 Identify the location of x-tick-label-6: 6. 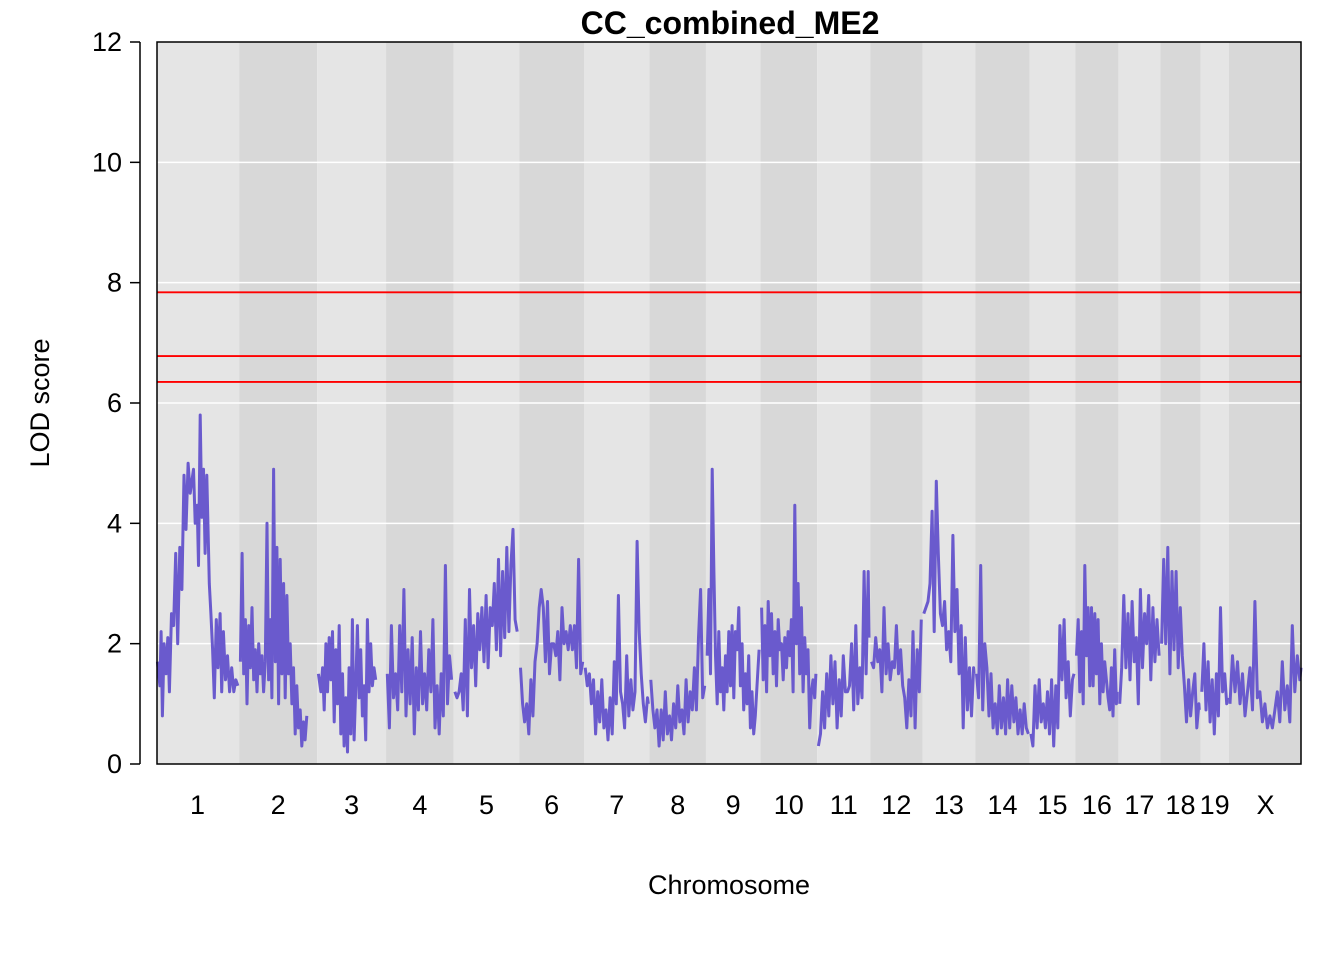
(551, 805).